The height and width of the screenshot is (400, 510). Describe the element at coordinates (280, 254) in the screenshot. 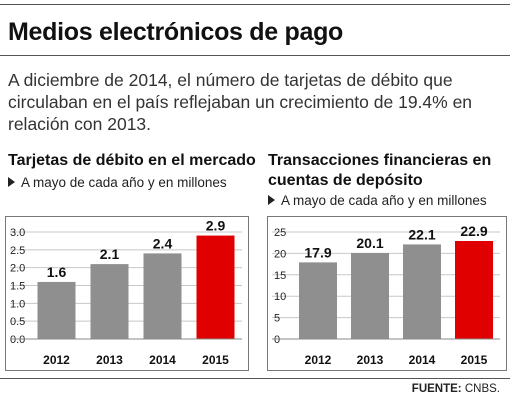

I see `y-tick-label: 20` at that location.